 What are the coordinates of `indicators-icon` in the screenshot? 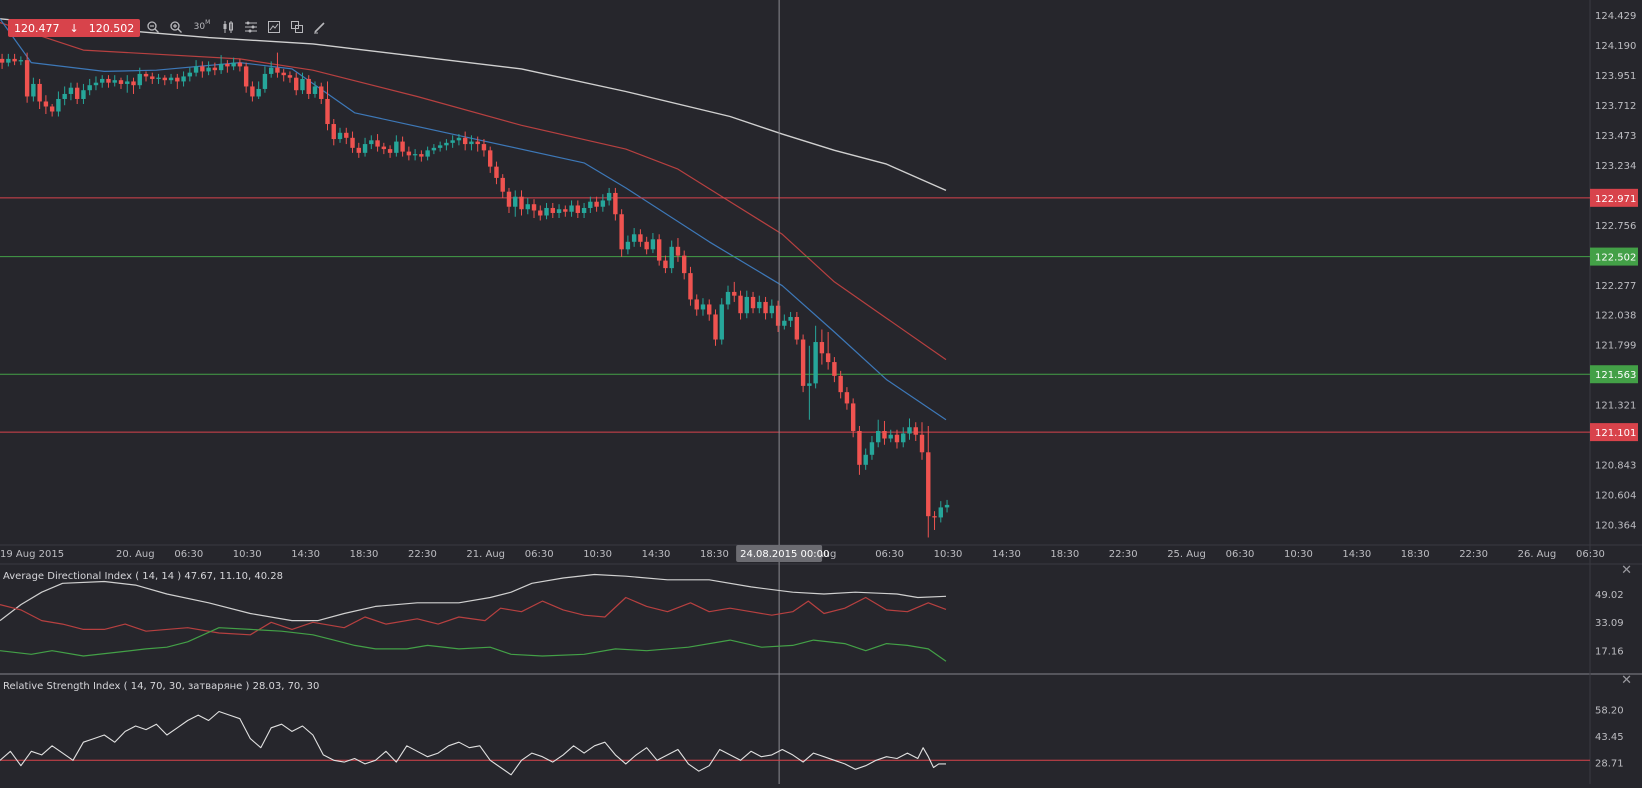 It's located at (251, 27).